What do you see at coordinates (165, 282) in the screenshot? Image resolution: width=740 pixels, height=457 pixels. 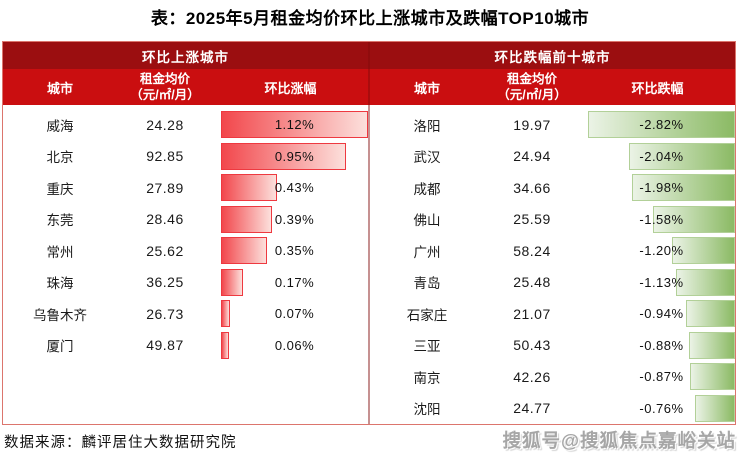 I see `price-cell: 36.25` at bounding box center [165, 282].